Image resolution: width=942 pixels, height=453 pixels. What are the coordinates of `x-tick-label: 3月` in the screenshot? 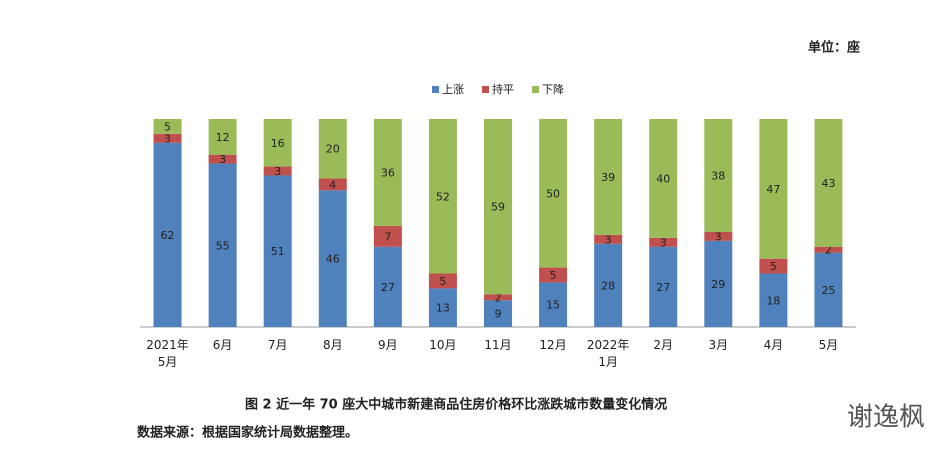 It's located at (718, 345).